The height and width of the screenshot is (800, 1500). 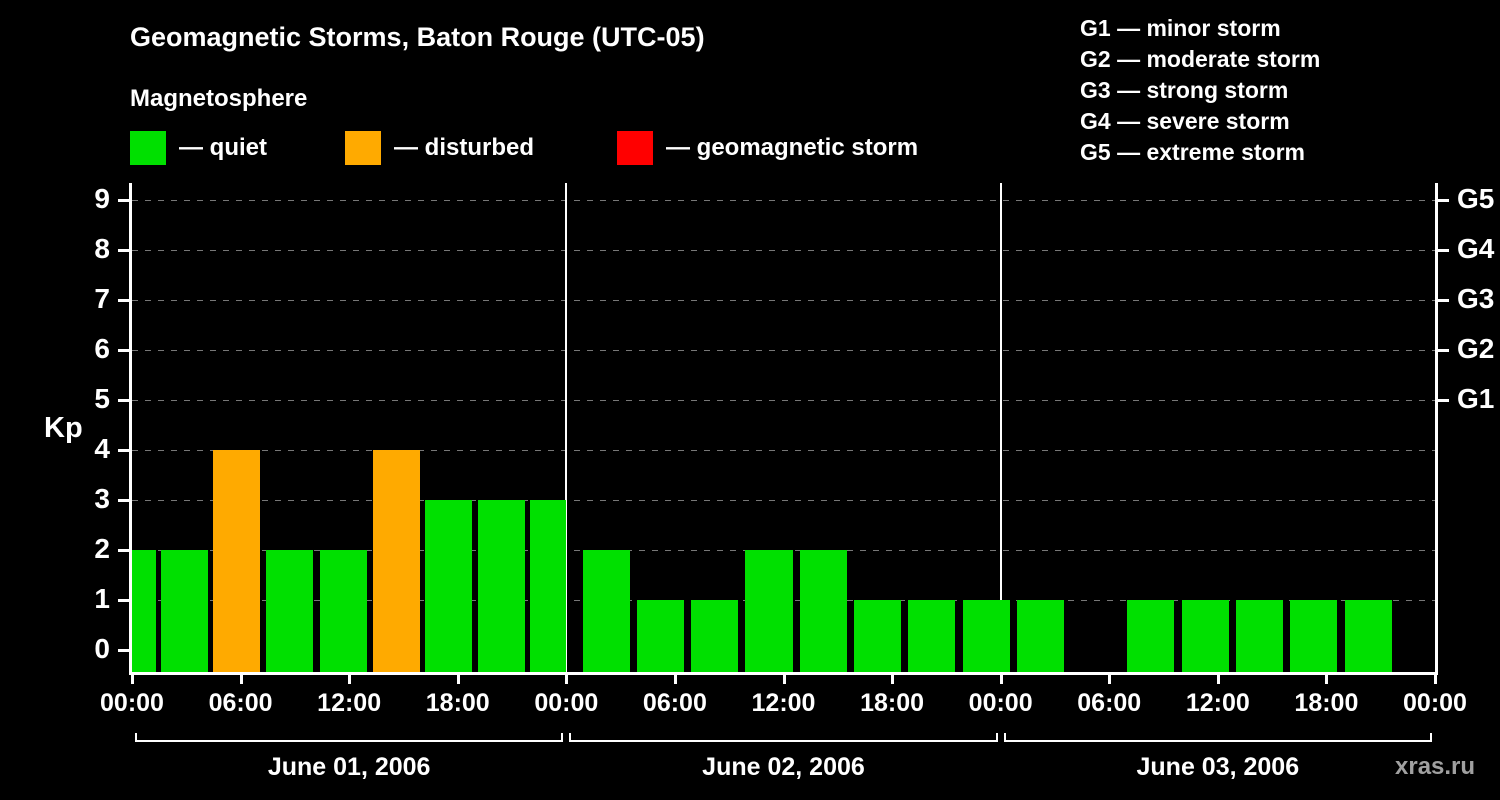 What do you see at coordinates (1476, 298) in the screenshot?
I see `g-level-label: G3` at bounding box center [1476, 298].